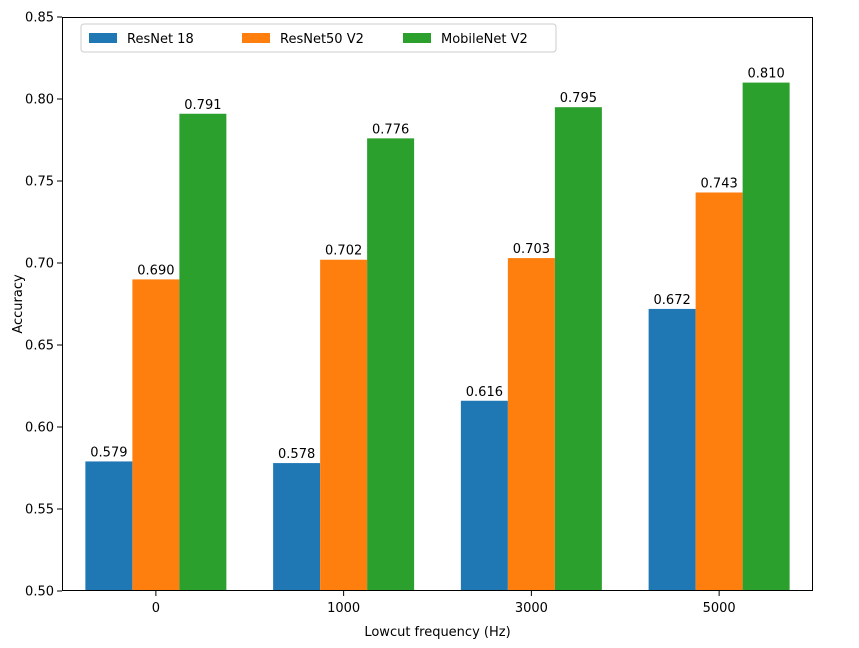 This screenshot has width=859, height=648. I want to click on y-tick-label: 0.75, so click(39, 182).